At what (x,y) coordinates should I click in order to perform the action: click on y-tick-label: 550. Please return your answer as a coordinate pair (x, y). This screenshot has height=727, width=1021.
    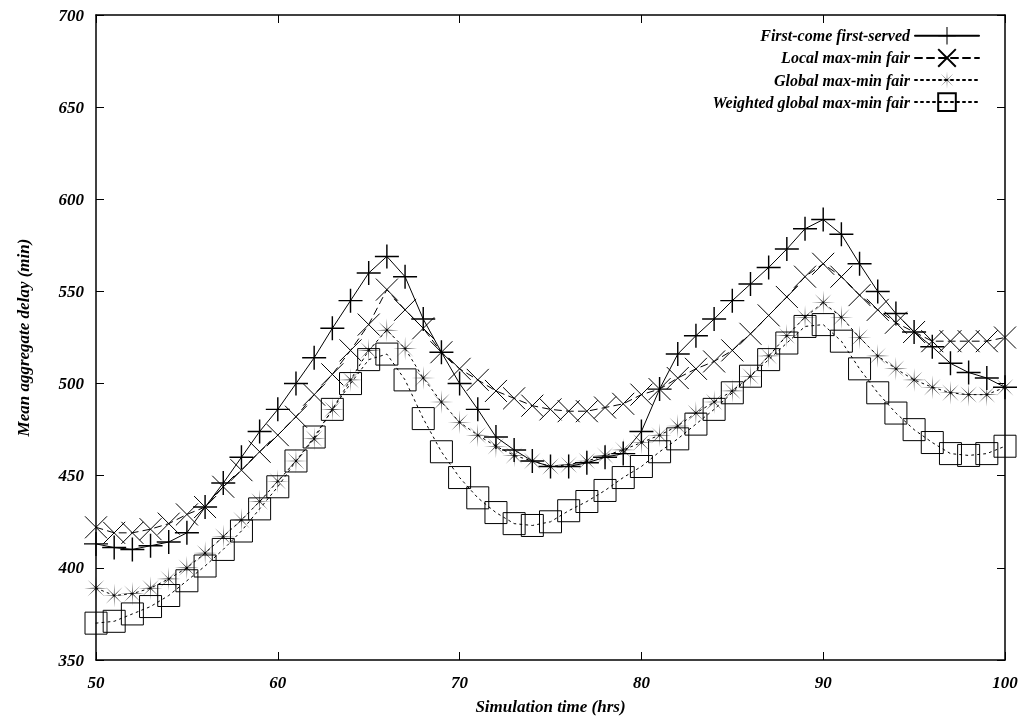
    Looking at the image, I should click on (71, 291).